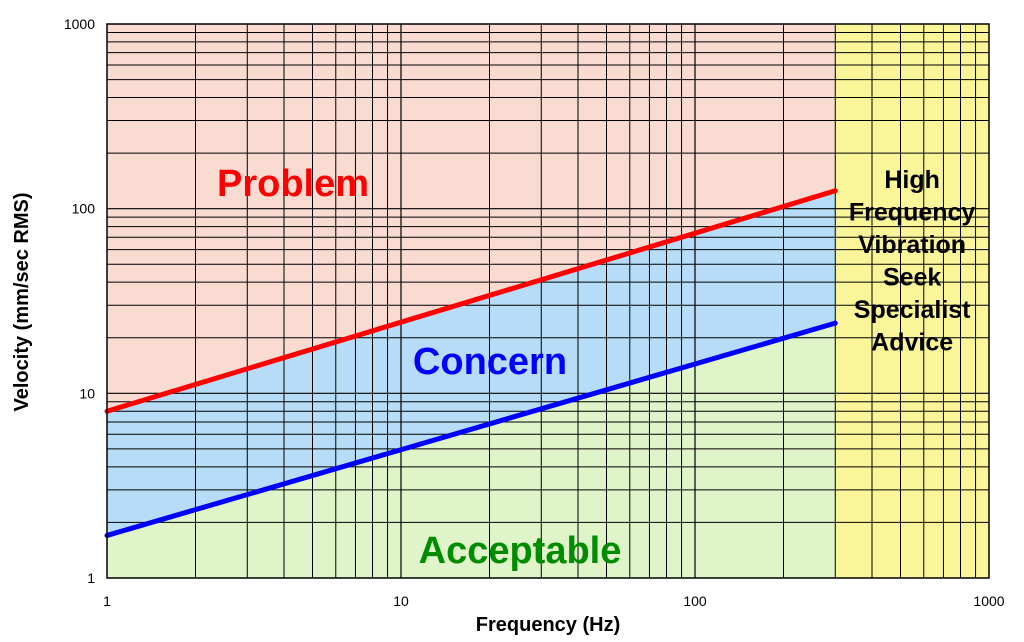 This screenshot has height=642, width=1024. I want to click on y-tick-label: 100, so click(84, 209).